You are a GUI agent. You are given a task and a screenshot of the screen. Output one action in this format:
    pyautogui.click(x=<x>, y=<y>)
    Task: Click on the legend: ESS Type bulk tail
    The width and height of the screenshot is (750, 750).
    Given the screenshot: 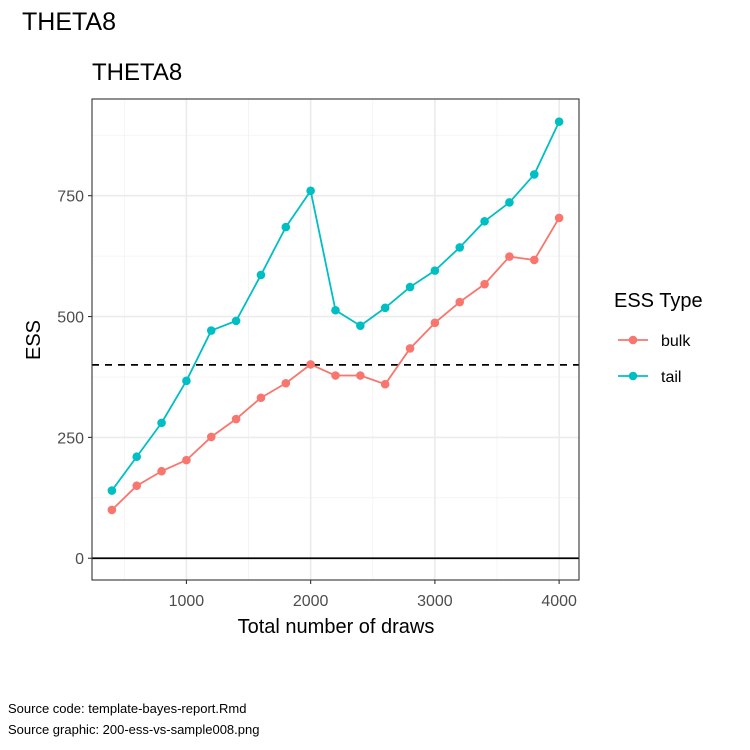 What is the action you would take?
    pyautogui.click(x=658, y=338)
    